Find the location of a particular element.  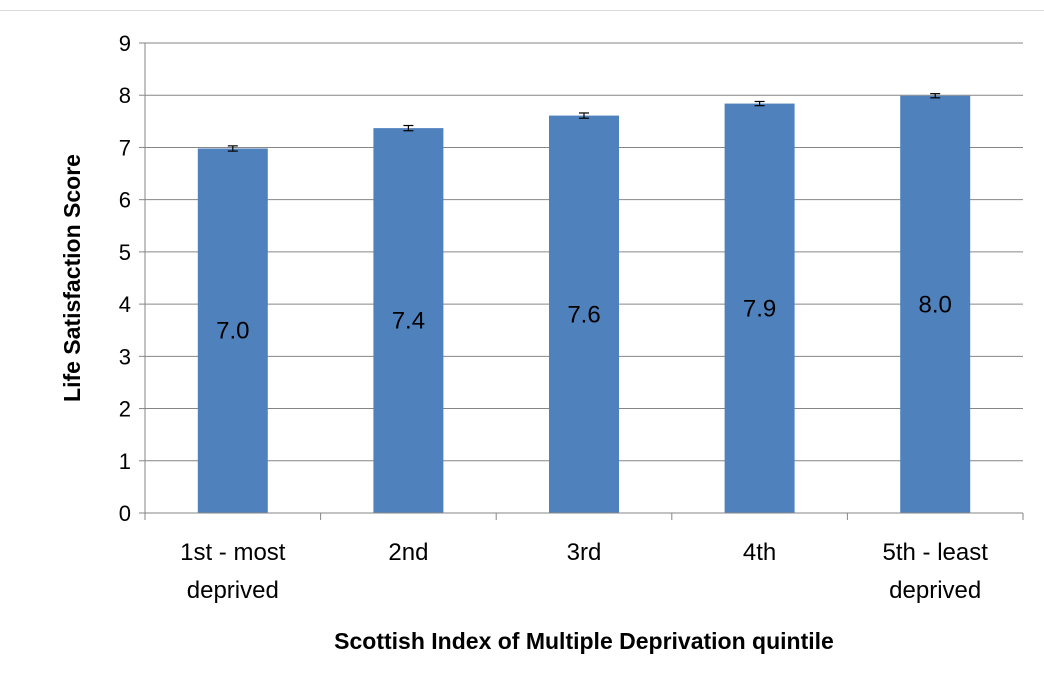

y-tick-label: 6 is located at coordinates (125, 200).